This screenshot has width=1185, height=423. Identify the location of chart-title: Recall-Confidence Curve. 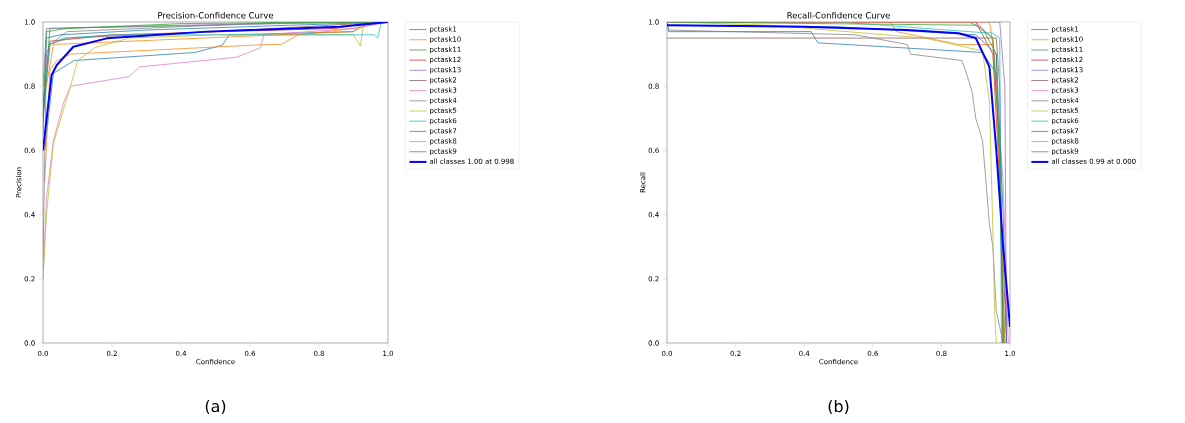
(838, 15).